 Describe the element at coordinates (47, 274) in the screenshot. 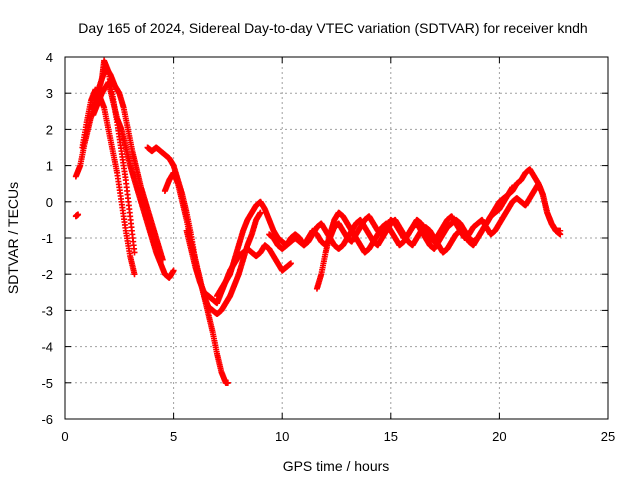

I see `y-tick-label: -2` at that location.